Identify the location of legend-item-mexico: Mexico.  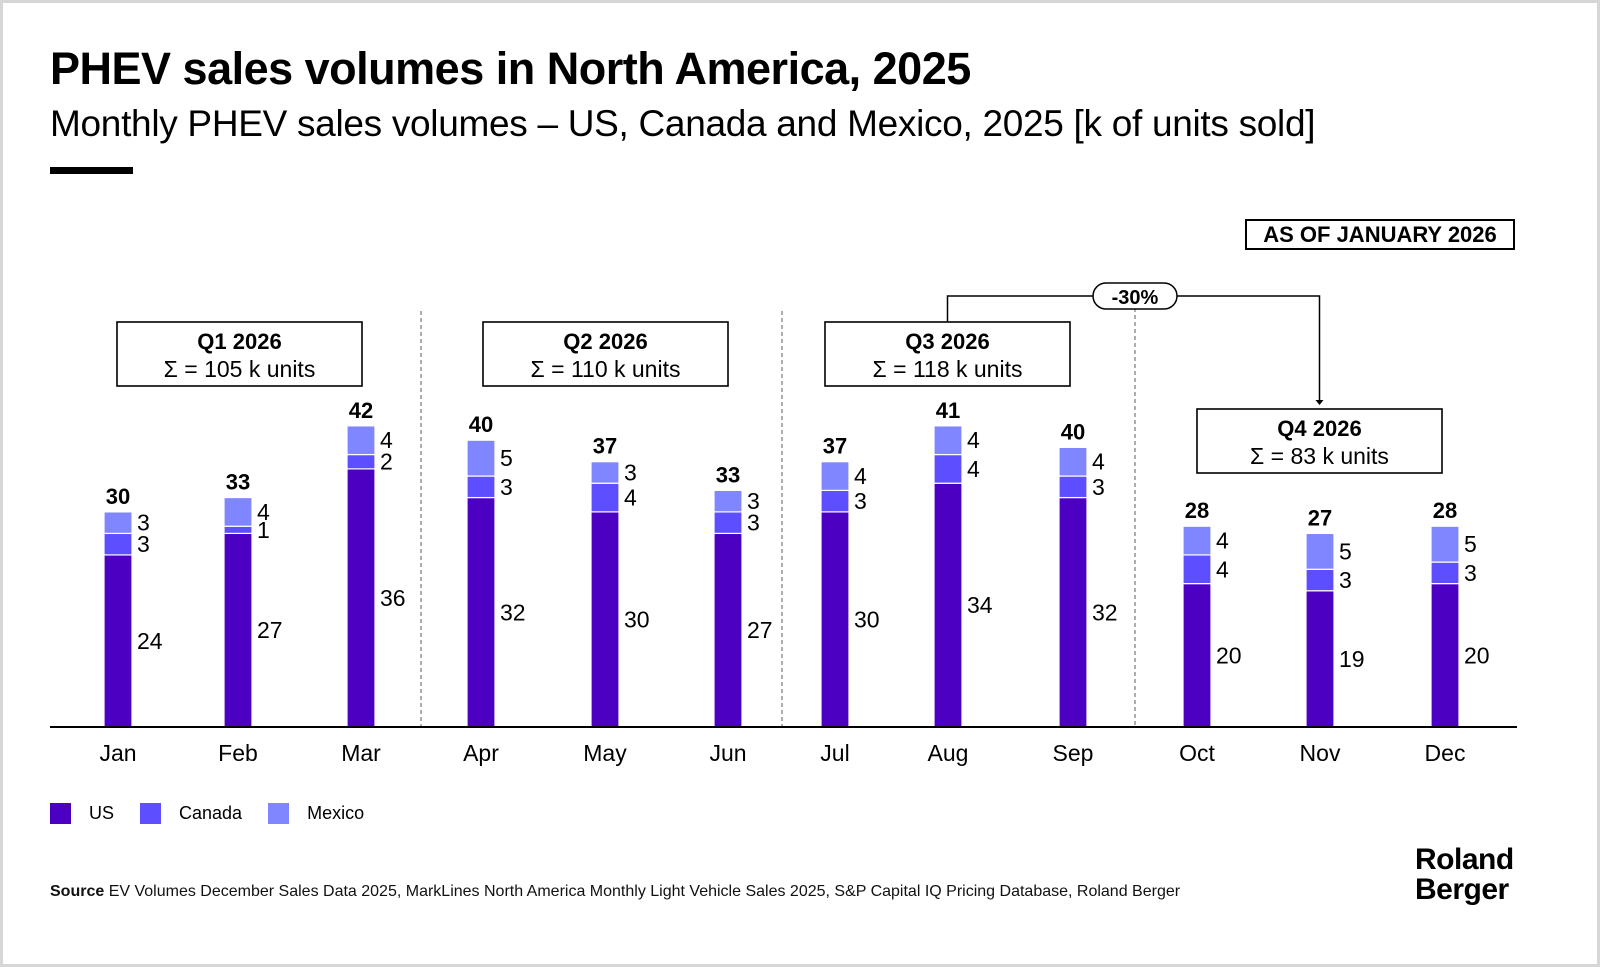
(316, 813).